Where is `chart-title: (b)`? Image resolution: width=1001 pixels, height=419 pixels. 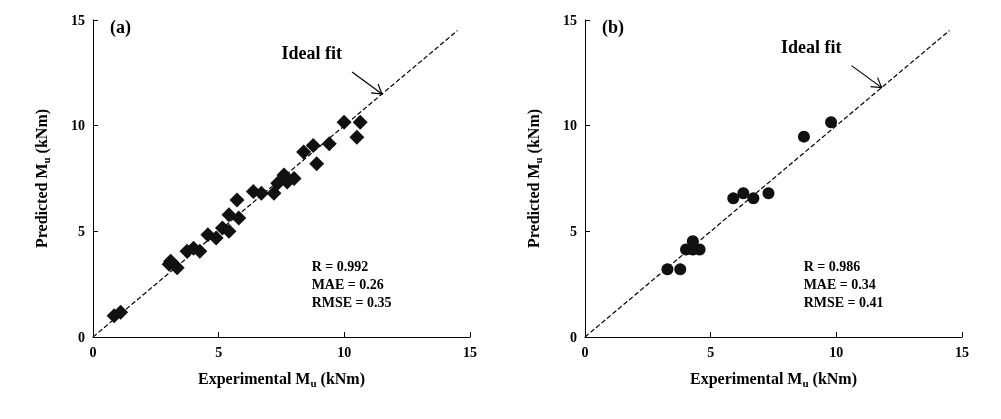
chart-title: (b) is located at coordinates (613, 27).